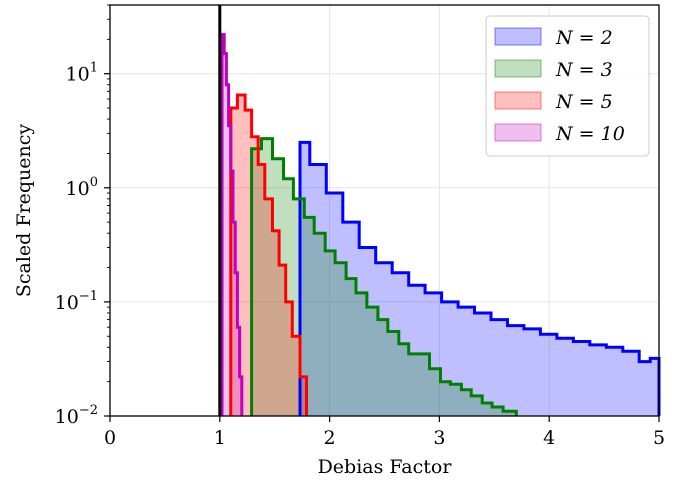 The image size is (694, 491). I want to click on y-tick-label: 10¹, so click(82, 73).